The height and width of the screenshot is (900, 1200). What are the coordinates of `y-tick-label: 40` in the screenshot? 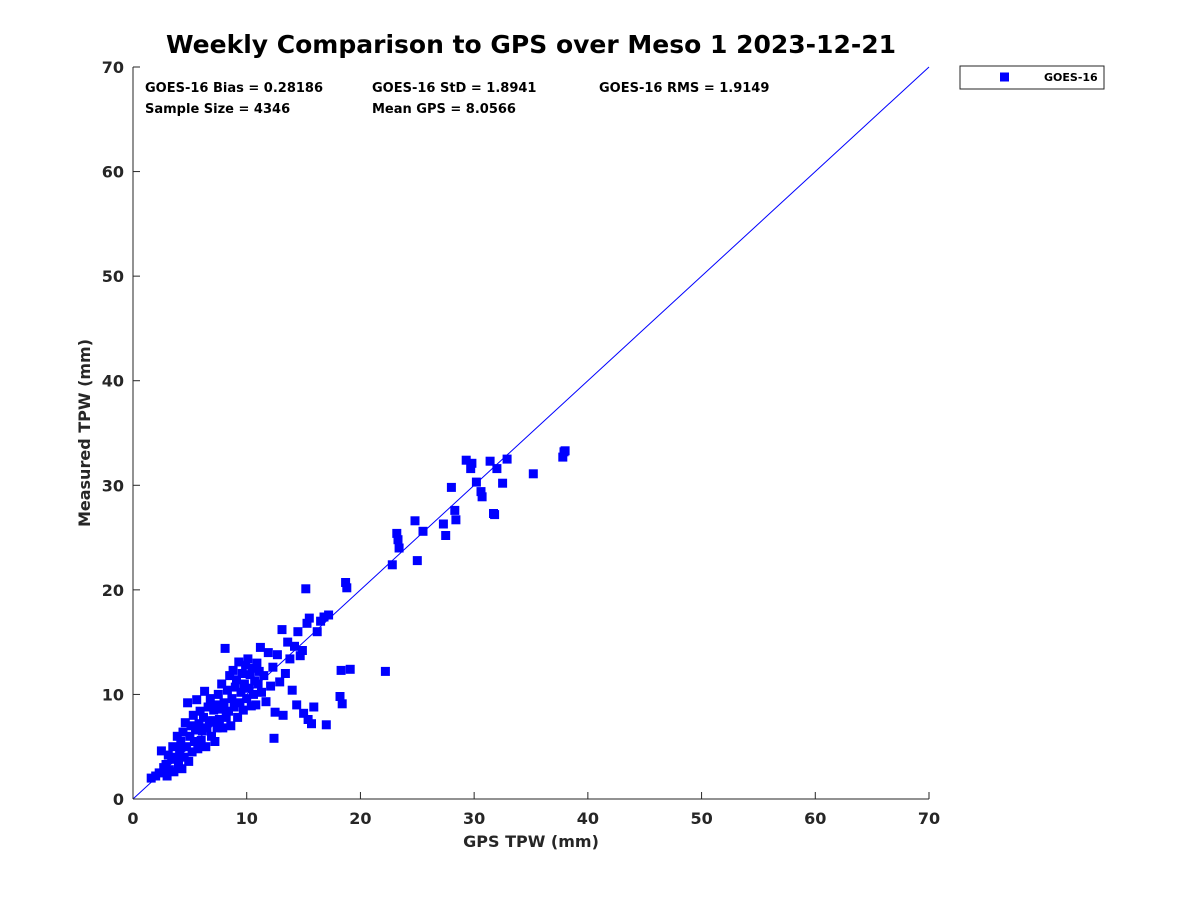 It's located at (113, 381).